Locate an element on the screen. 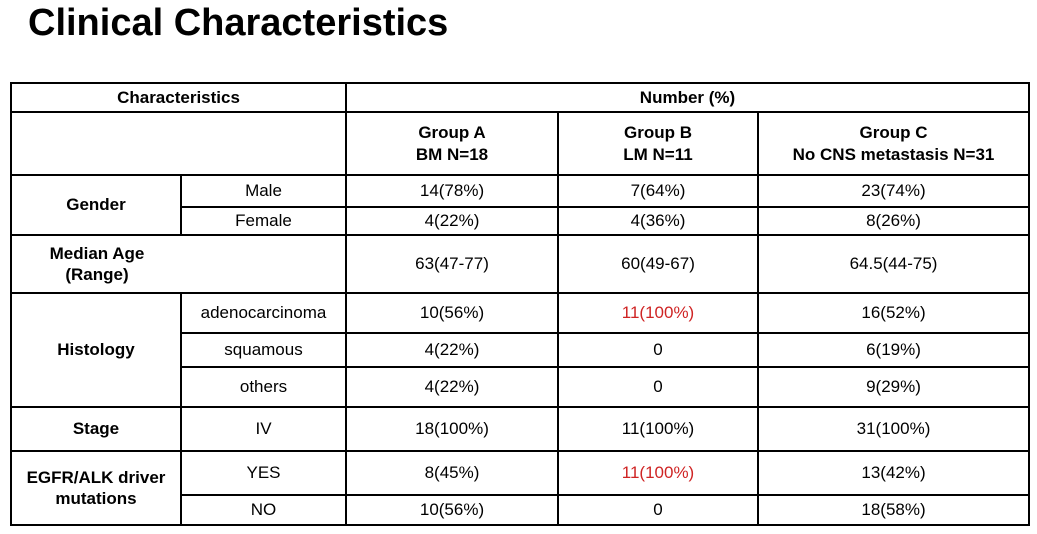  cell-group-c: 8(26%) is located at coordinates (893, 221).